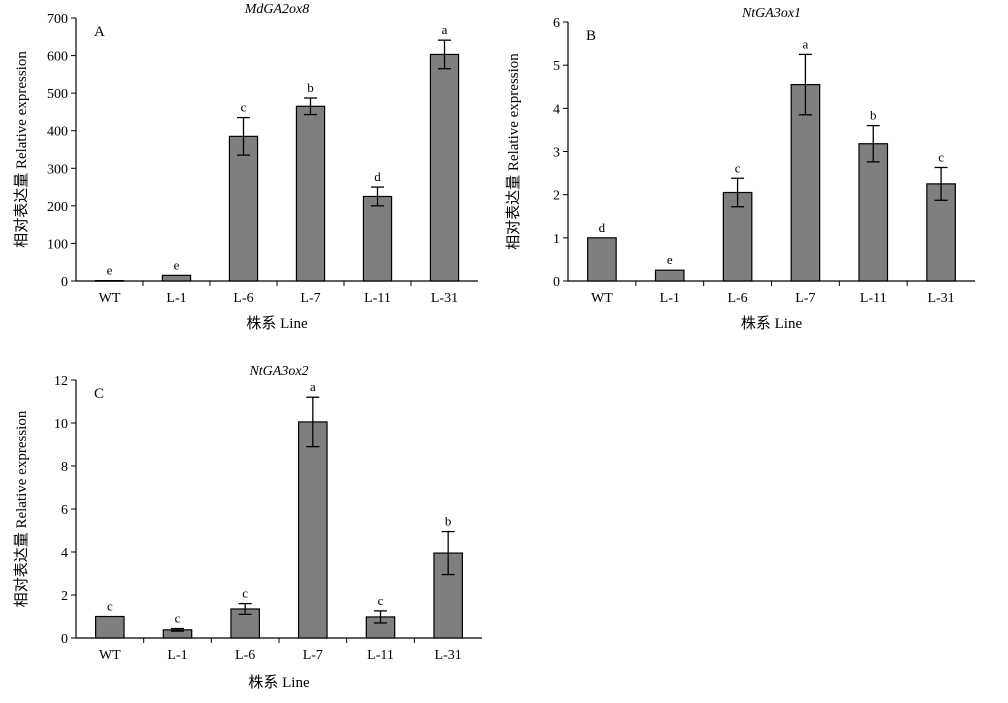  I want to click on y-tick-label: 100, so click(57, 244).